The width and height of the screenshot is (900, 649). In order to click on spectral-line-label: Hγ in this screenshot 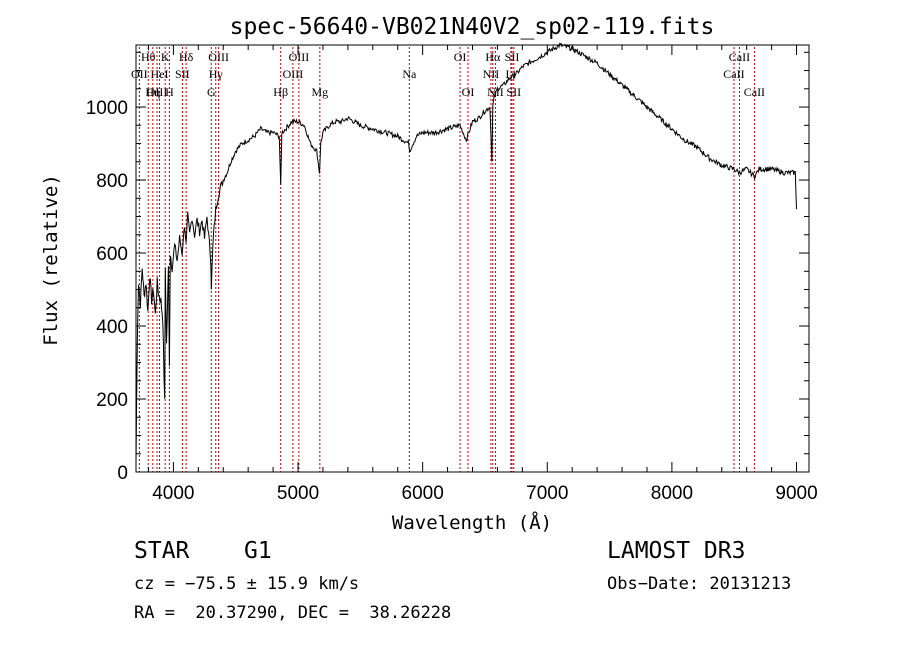, I will do `click(216, 74)`.